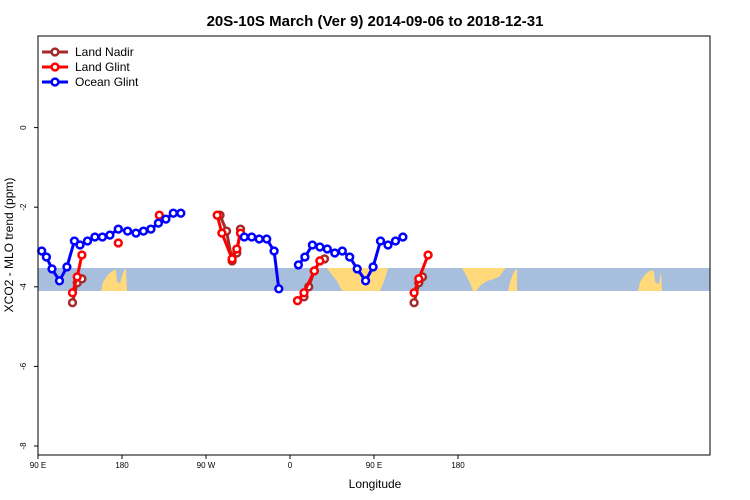 This screenshot has width=750, height=500. What do you see at coordinates (247, 462) in the screenshot?
I see `x-axis: 90 E 180 90 W 0 90 E 180` at bounding box center [247, 462].